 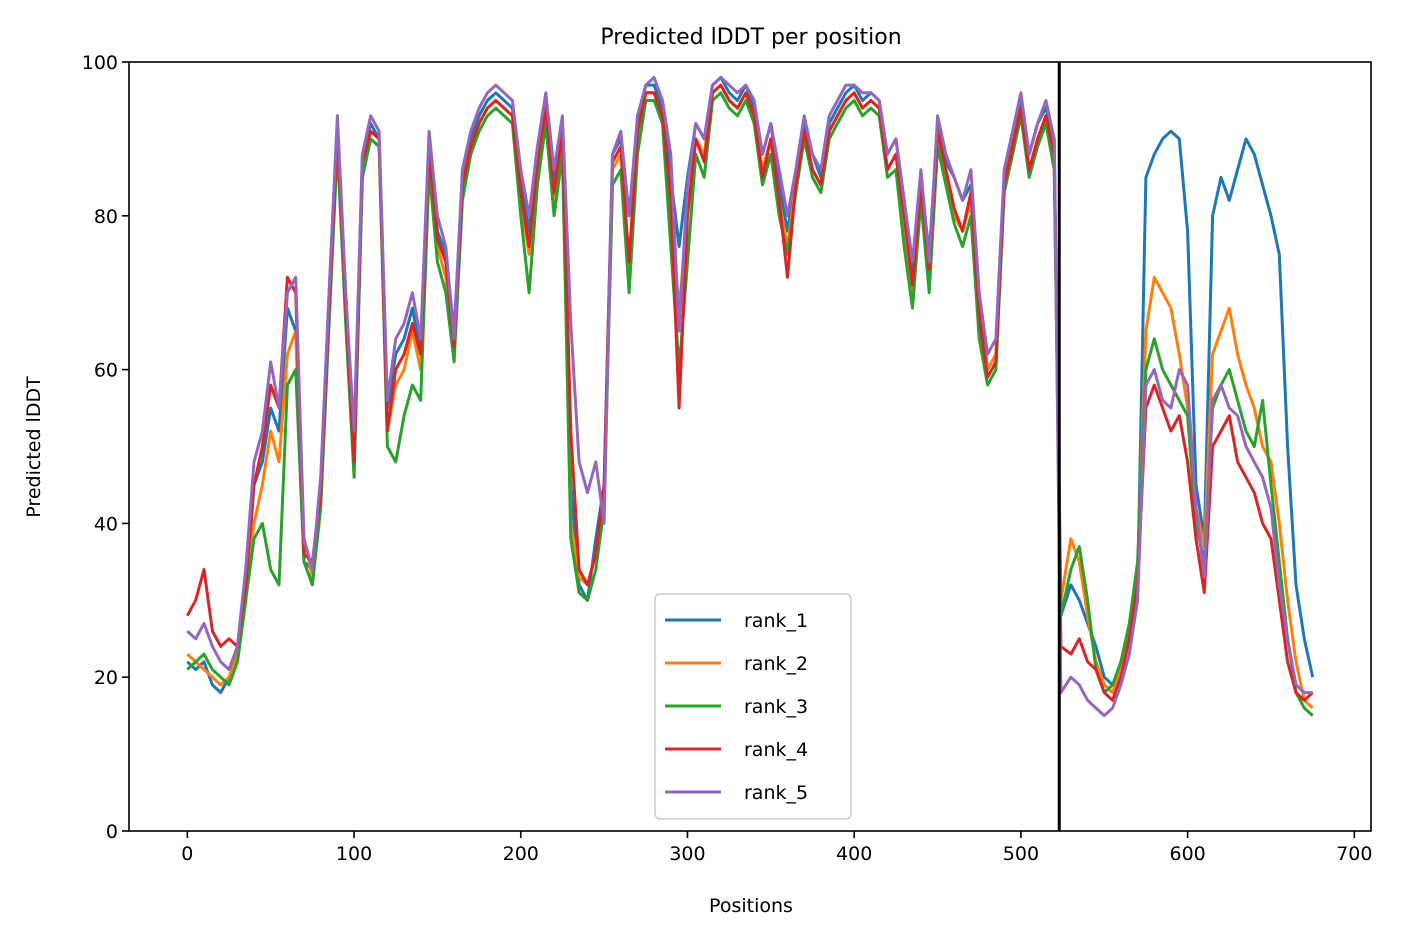 What do you see at coordinates (106, 371) in the screenshot?
I see `y-tick-label: 60` at bounding box center [106, 371].